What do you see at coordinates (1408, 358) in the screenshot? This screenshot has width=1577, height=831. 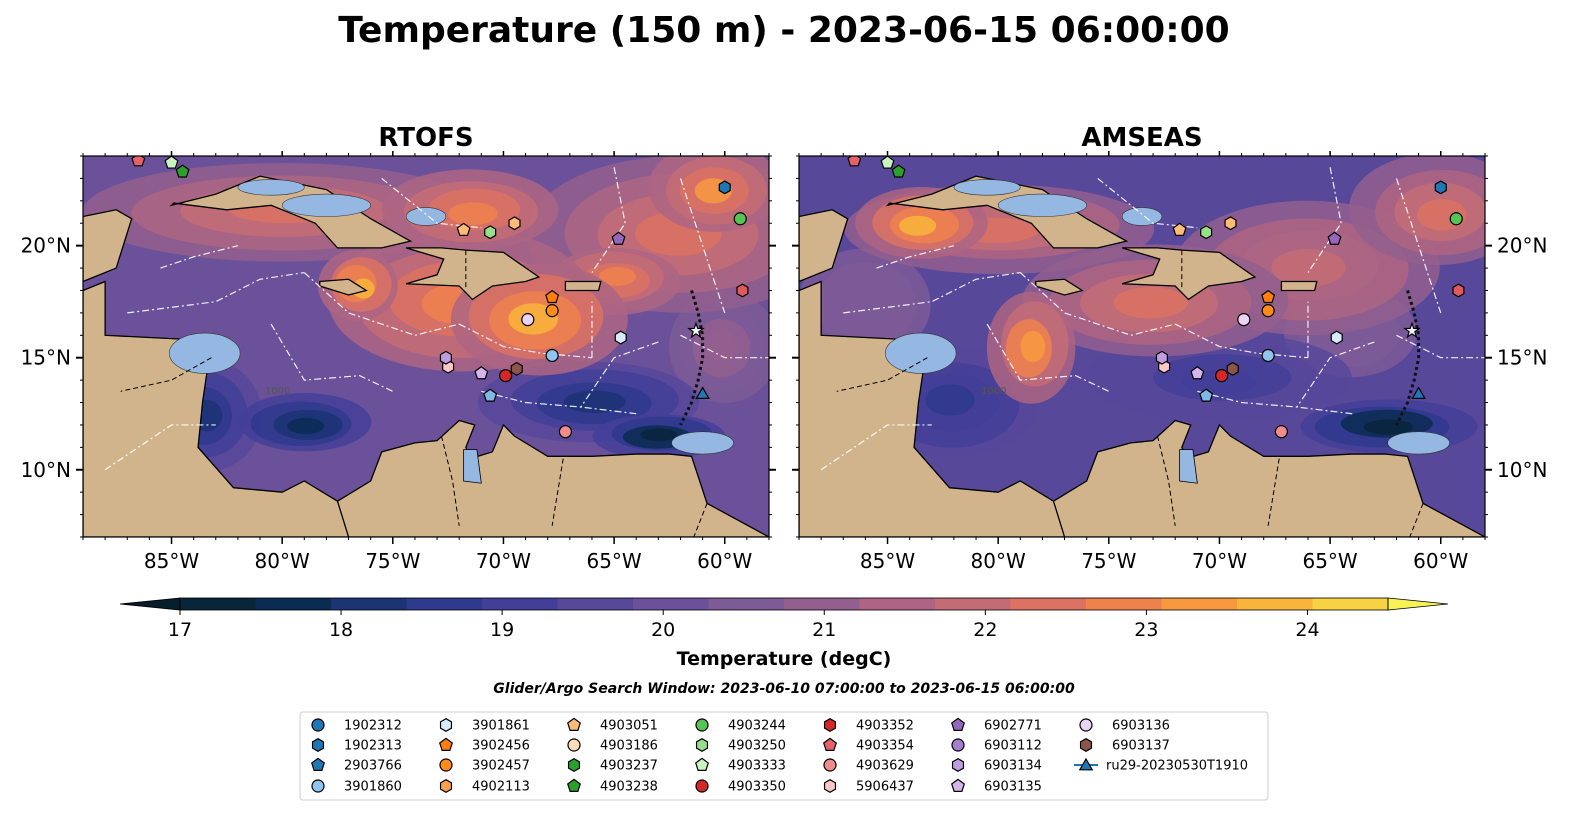 I see `lesser-antilles-icon` at bounding box center [1408, 358].